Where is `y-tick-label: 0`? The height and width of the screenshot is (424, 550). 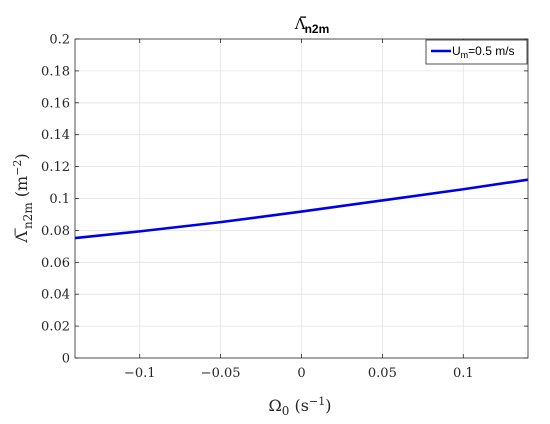 y-tick-label: 0 is located at coordinates (66, 359).